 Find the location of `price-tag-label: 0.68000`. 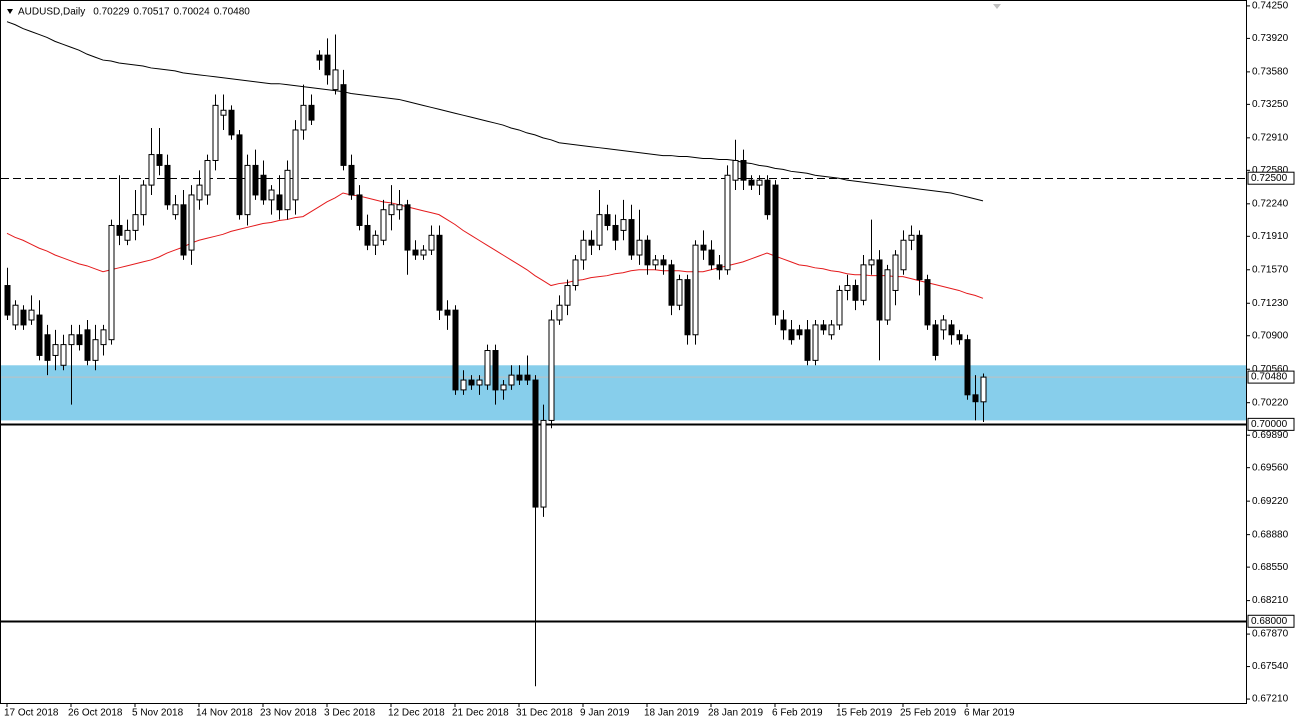

price-tag-label: 0.68000 is located at coordinates (1269, 621).